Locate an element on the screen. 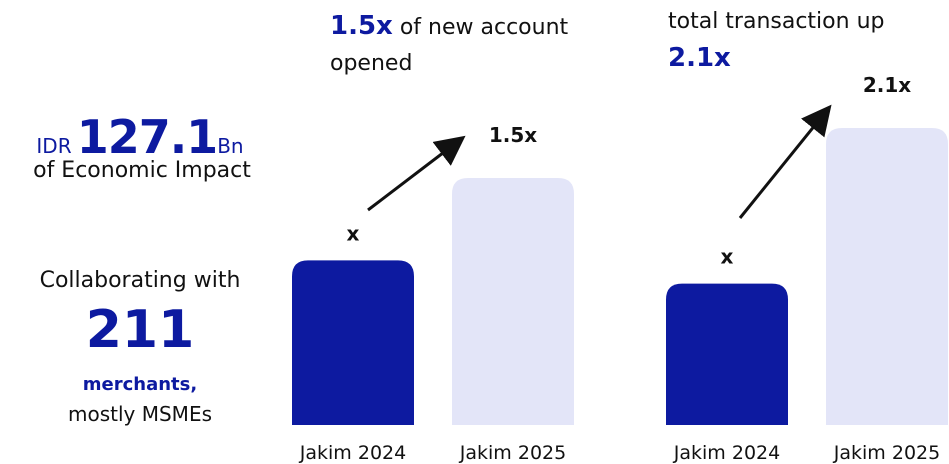  currency: IDR is located at coordinates (54, 146).